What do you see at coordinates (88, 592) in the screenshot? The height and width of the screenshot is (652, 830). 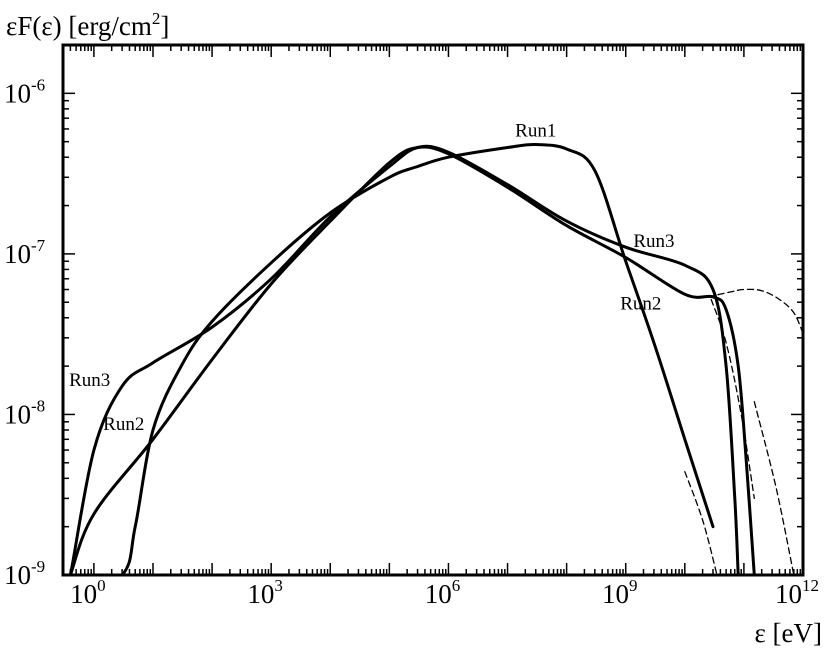 I see `x-tick-label: 10⁰` at bounding box center [88, 592].